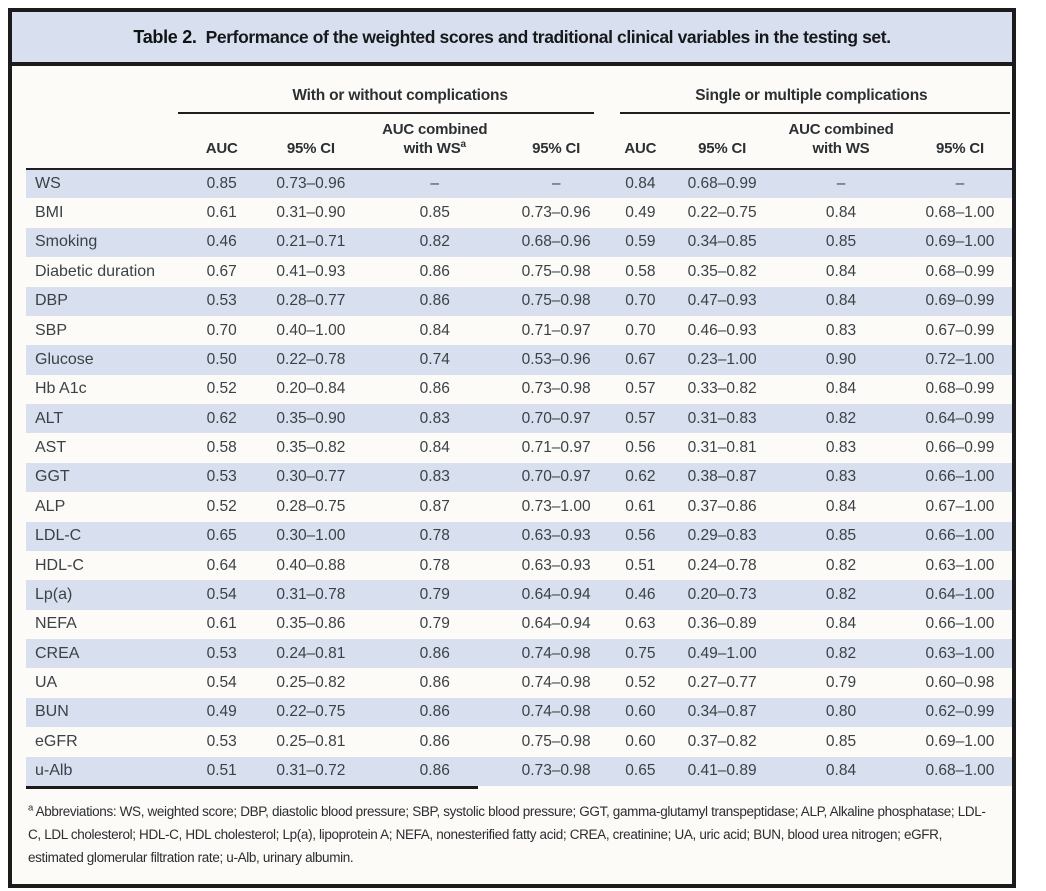  Describe the element at coordinates (722, 624) in the screenshot. I see `cell-value: 0.36–0.89` at that location.